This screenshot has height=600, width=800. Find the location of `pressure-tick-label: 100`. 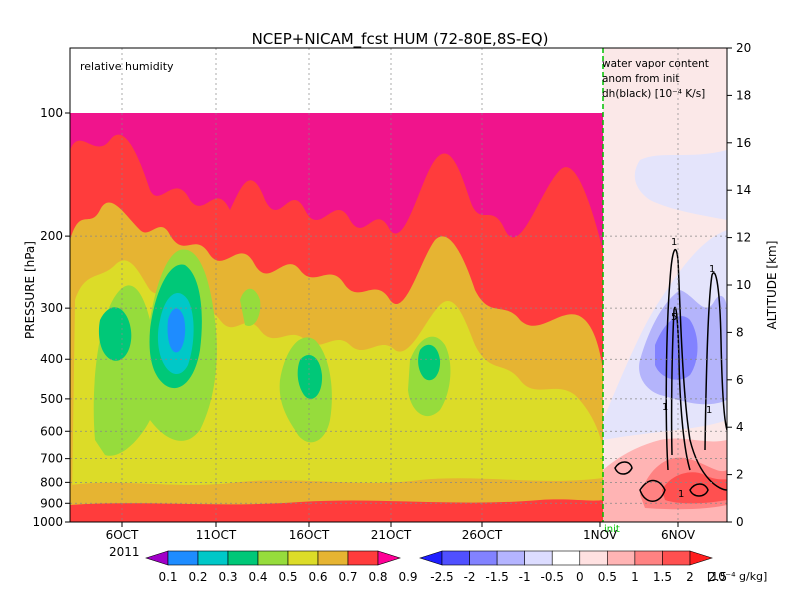

pressure-tick-label: 100 is located at coordinates (51, 113).